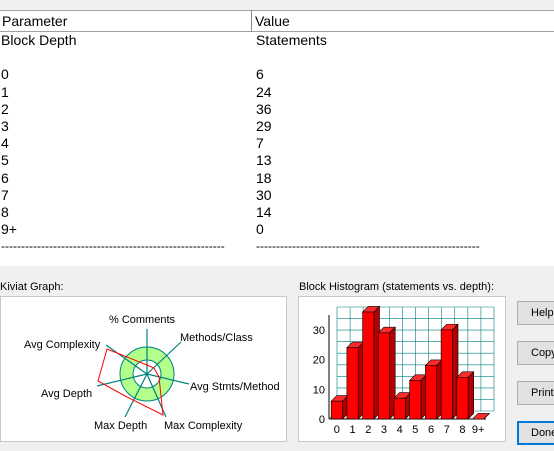 Image resolution: width=554 pixels, height=451 pixels. What do you see at coordinates (5, 91) in the screenshot?
I see `table-row-parameter: 1` at bounding box center [5, 91].